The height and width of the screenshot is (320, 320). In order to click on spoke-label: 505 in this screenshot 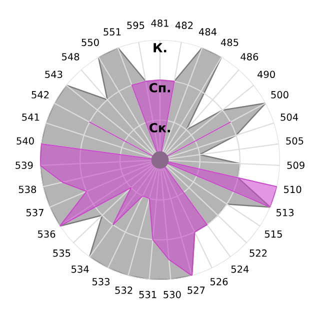, I will do `click(295, 141)`.